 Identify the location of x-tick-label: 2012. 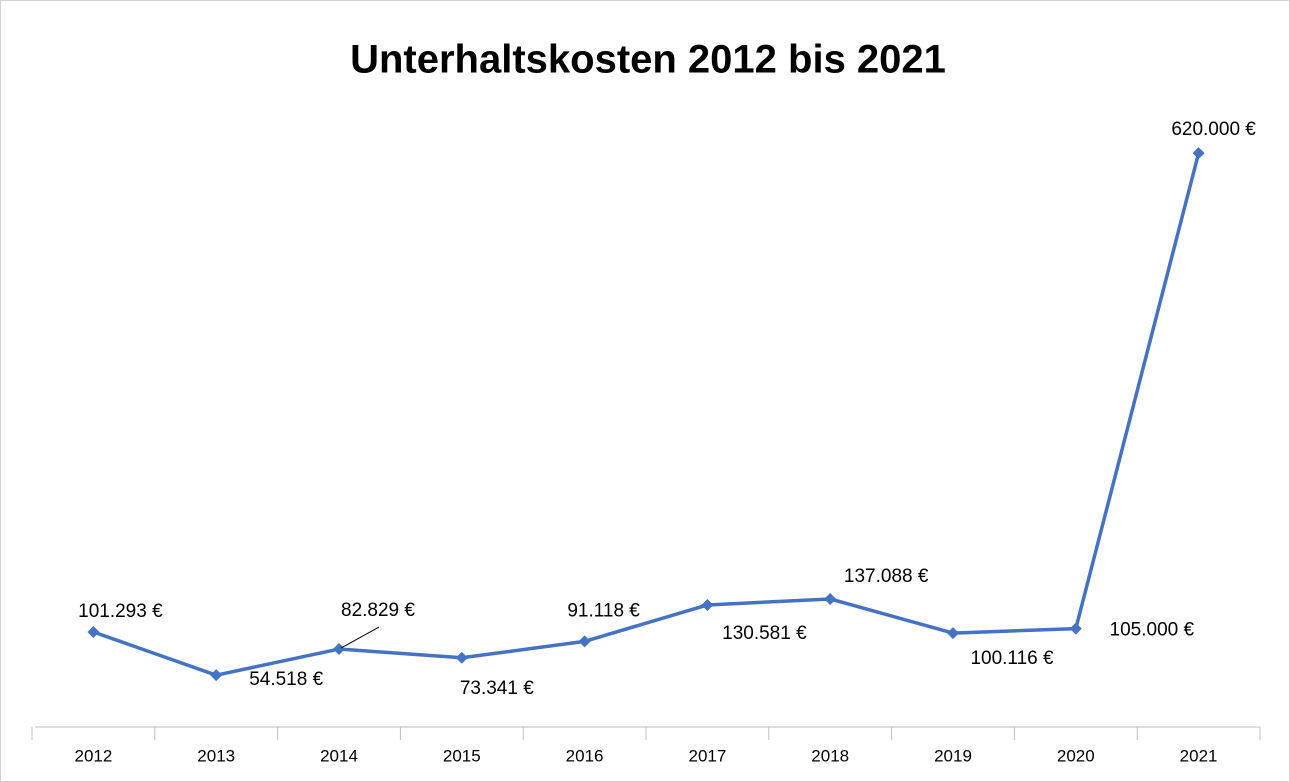
(93, 755).